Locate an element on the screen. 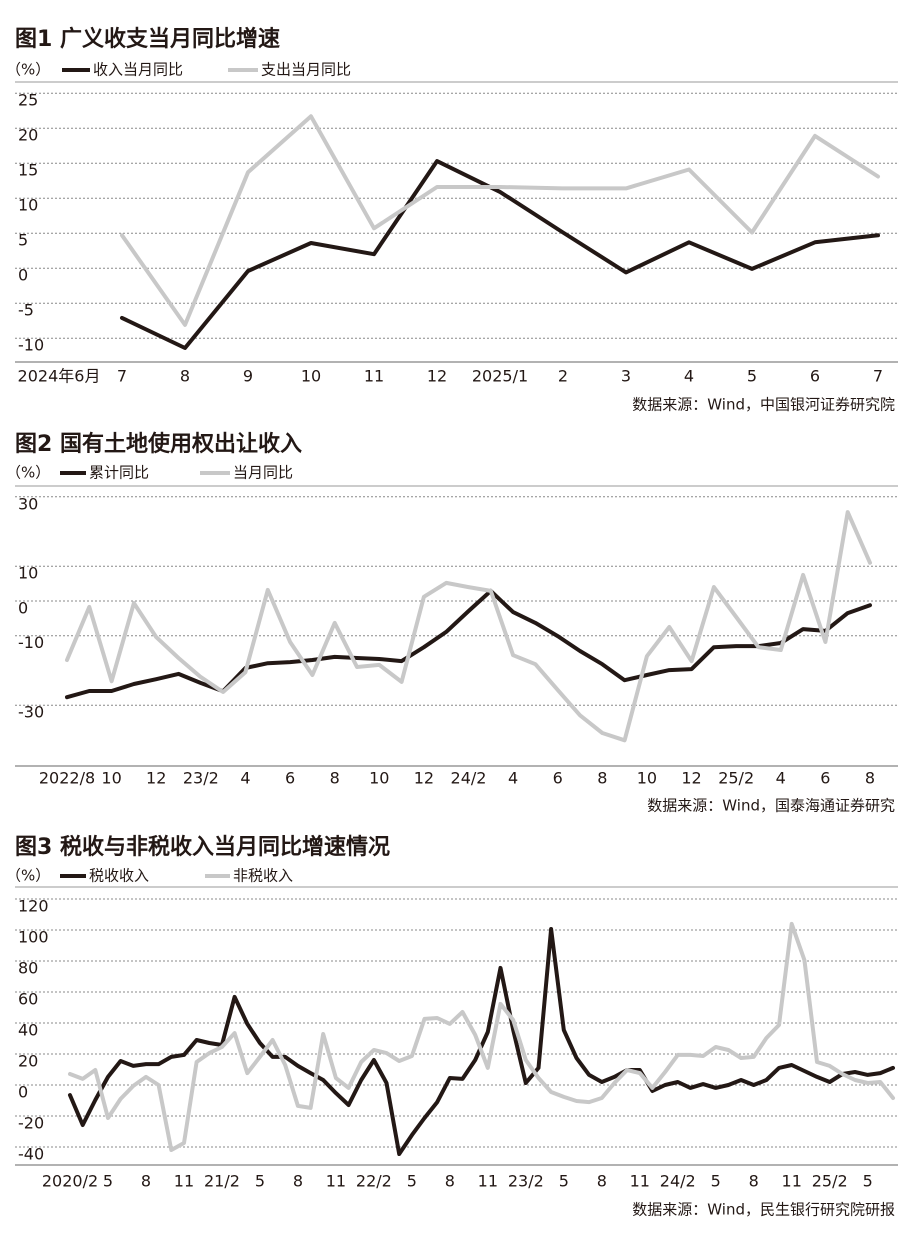  y-tick-label: 40 is located at coordinates (28, 1029).